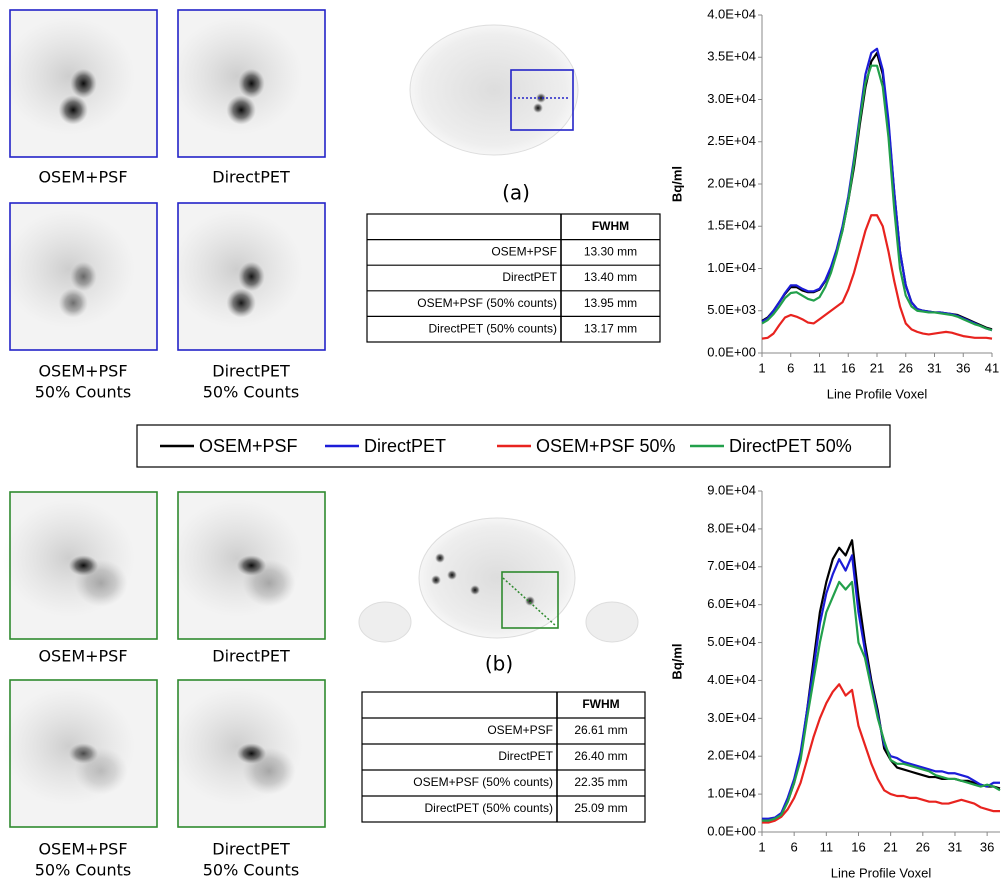  What do you see at coordinates (731, 565) in the screenshot?
I see `y-tick-label: 7.0E+04` at bounding box center [731, 565].